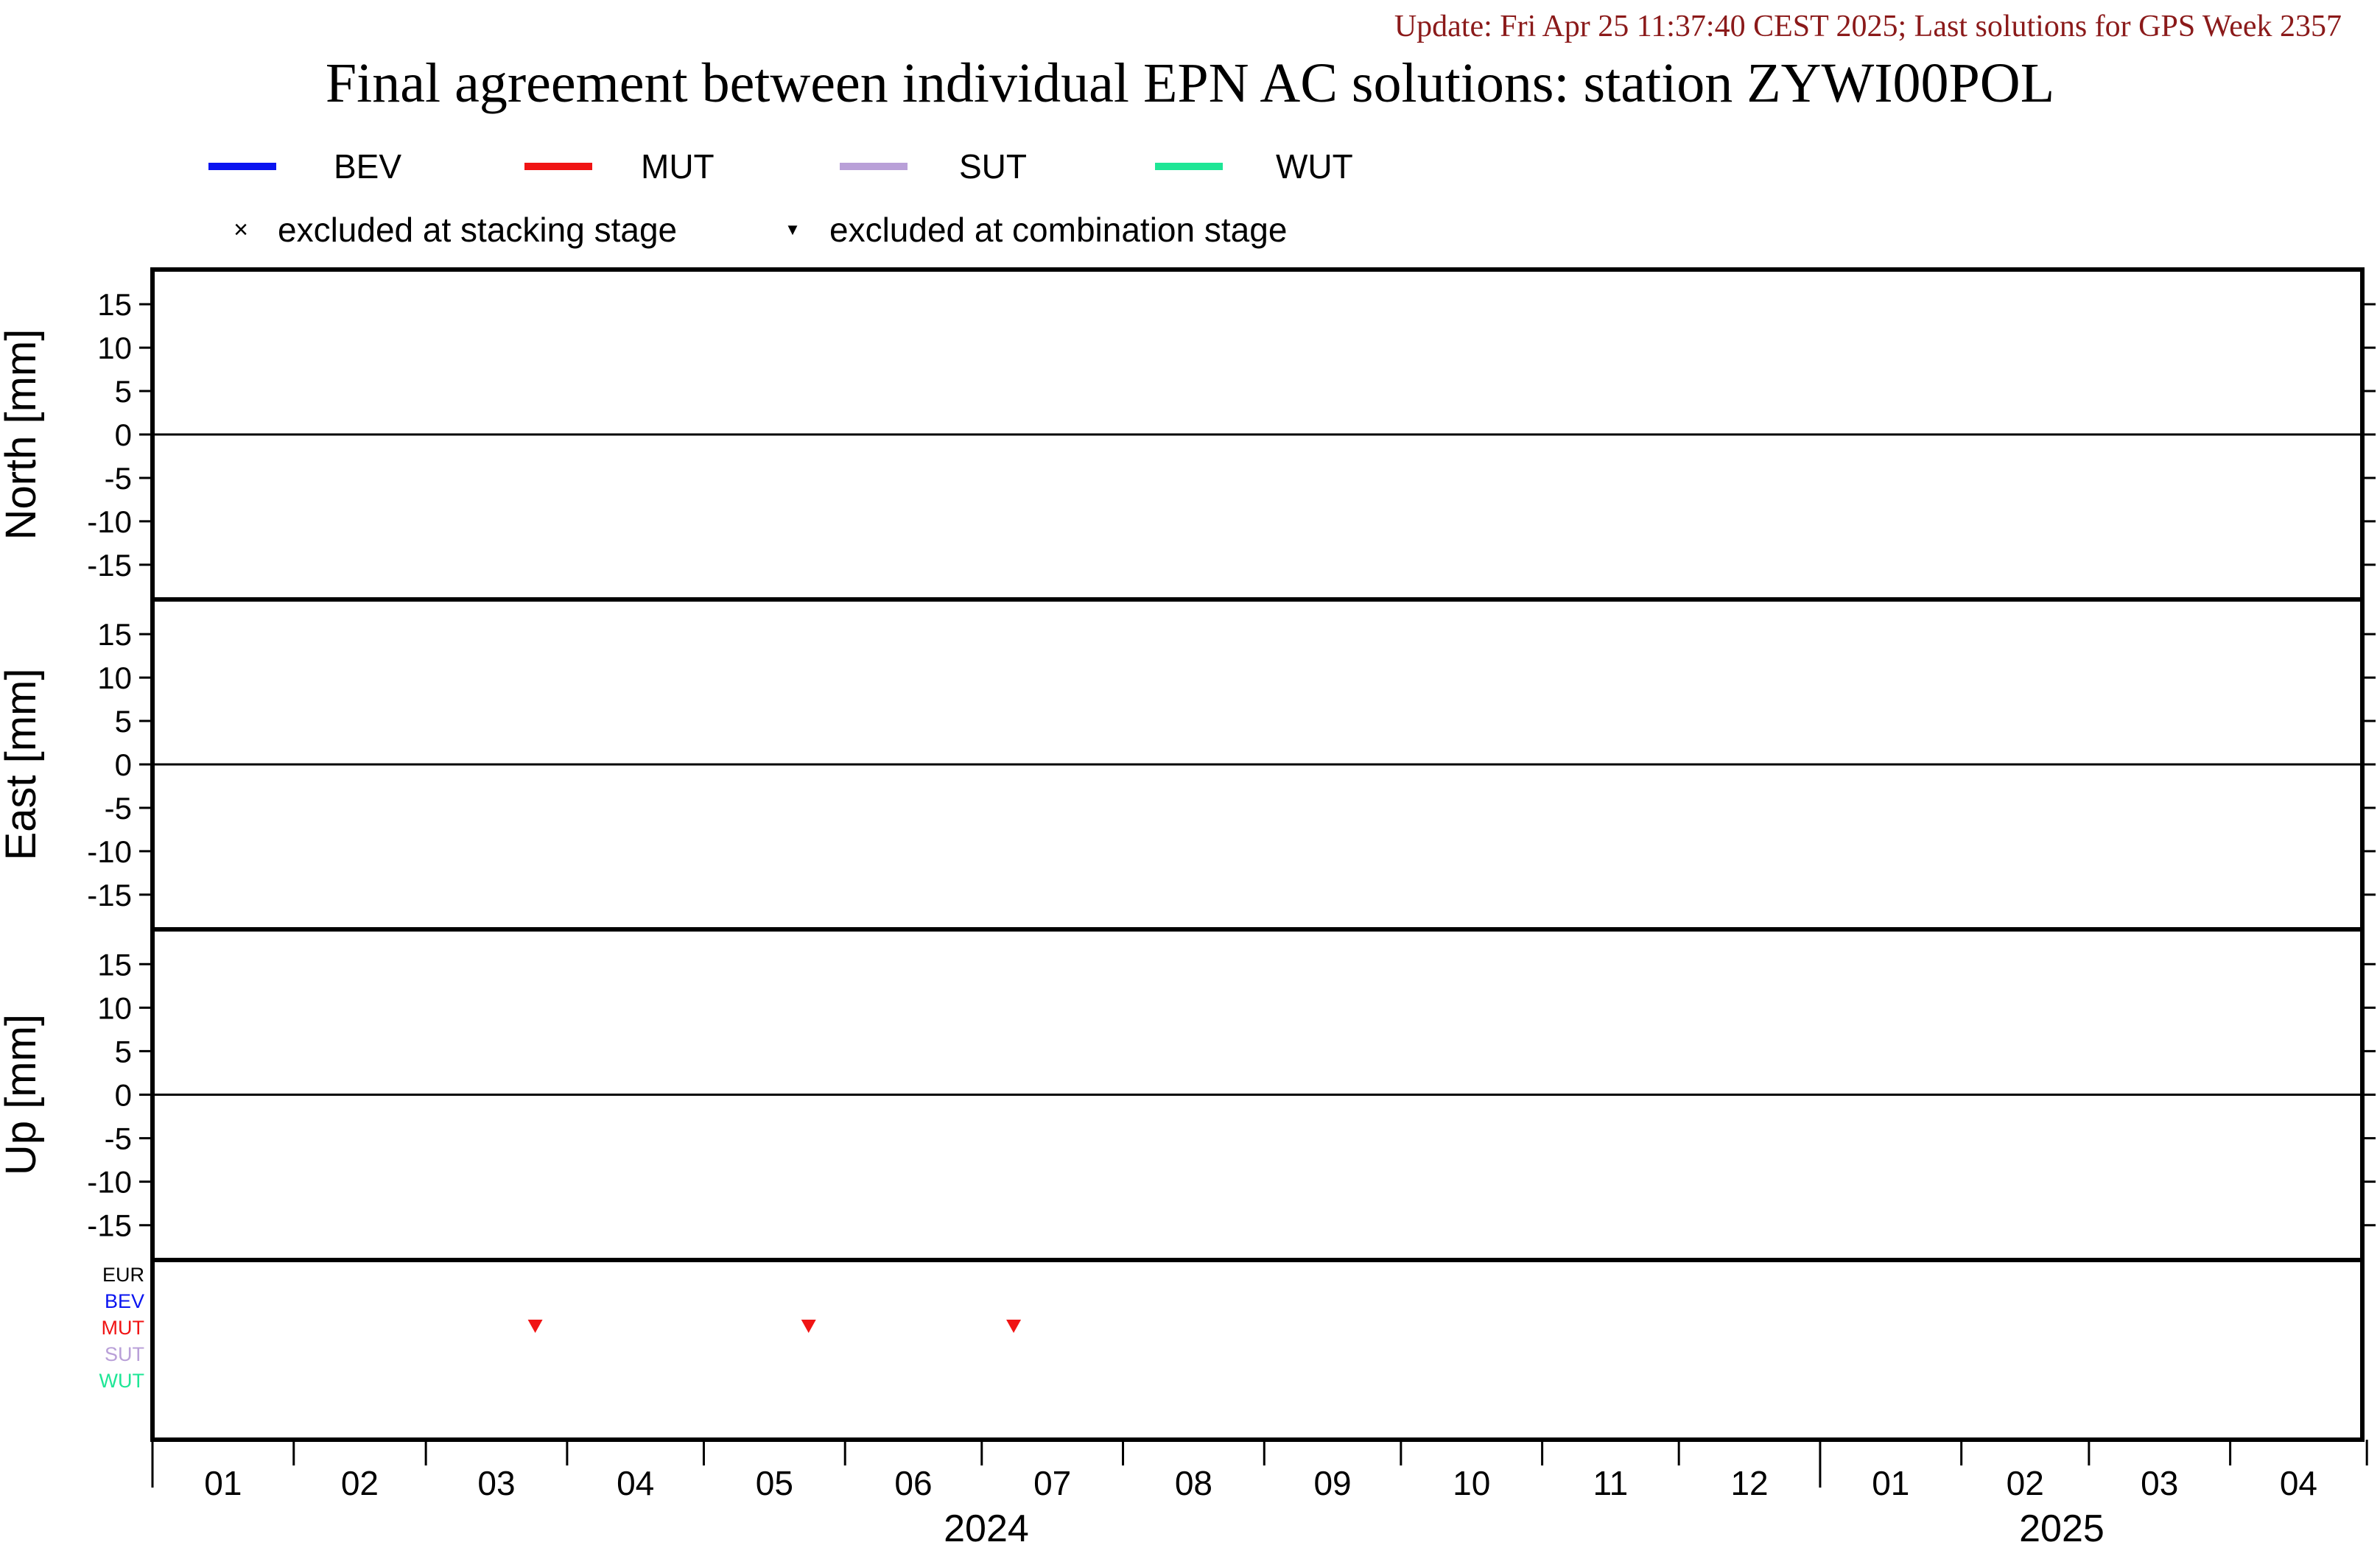 This screenshot has height=1545, width=2380. Describe the element at coordinates (123, 1275) in the screenshot. I see `exclusion-row-label-eur: EUR` at that location.